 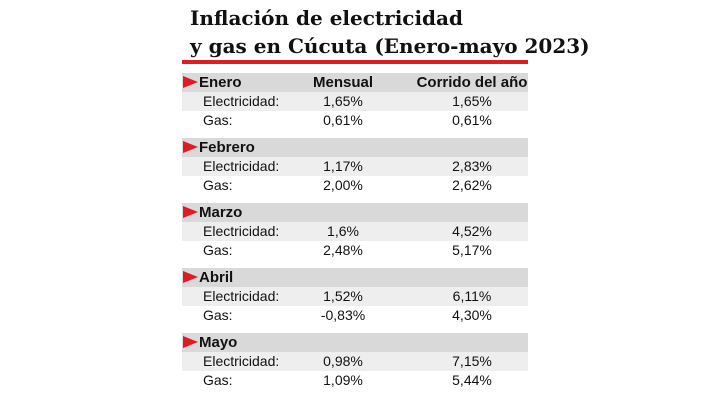 What do you see at coordinates (355, 342) in the screenshot?
I see `section-header: Mayo` at bounding box center [355, 342].